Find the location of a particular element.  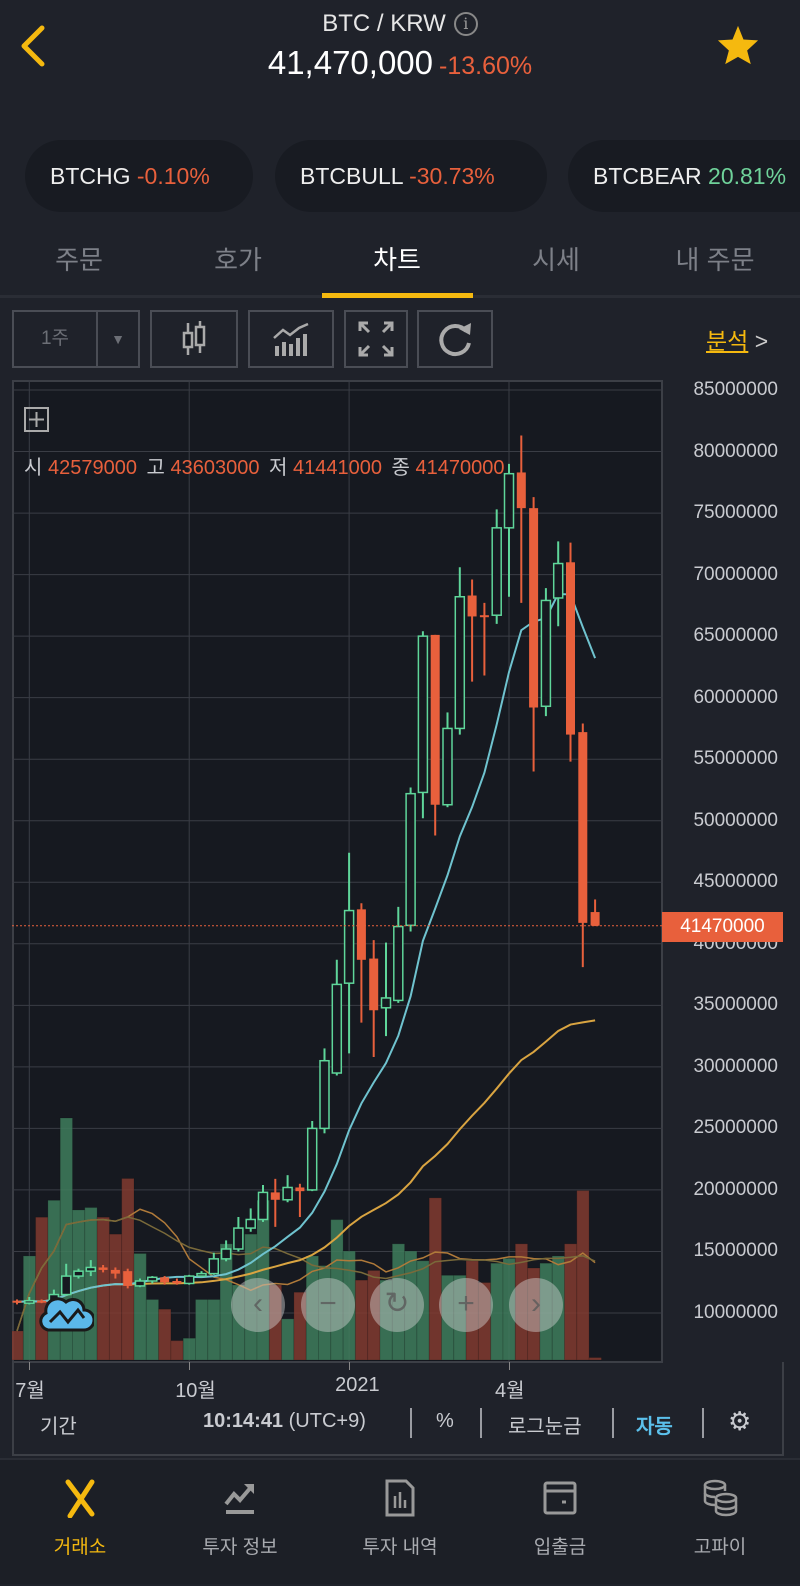

nav-label: 투자 내역 is located at coordinates (400, 1547).